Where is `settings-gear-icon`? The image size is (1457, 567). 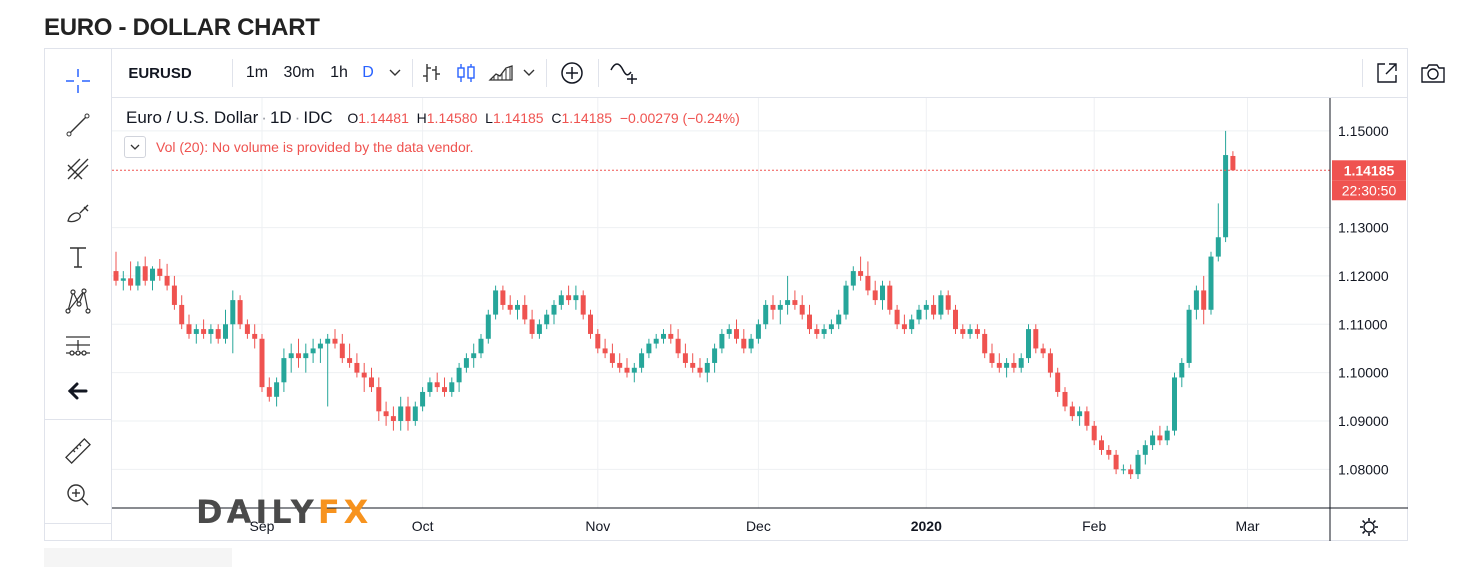
settings-gear-icon is located at coordinates (1369, 527).